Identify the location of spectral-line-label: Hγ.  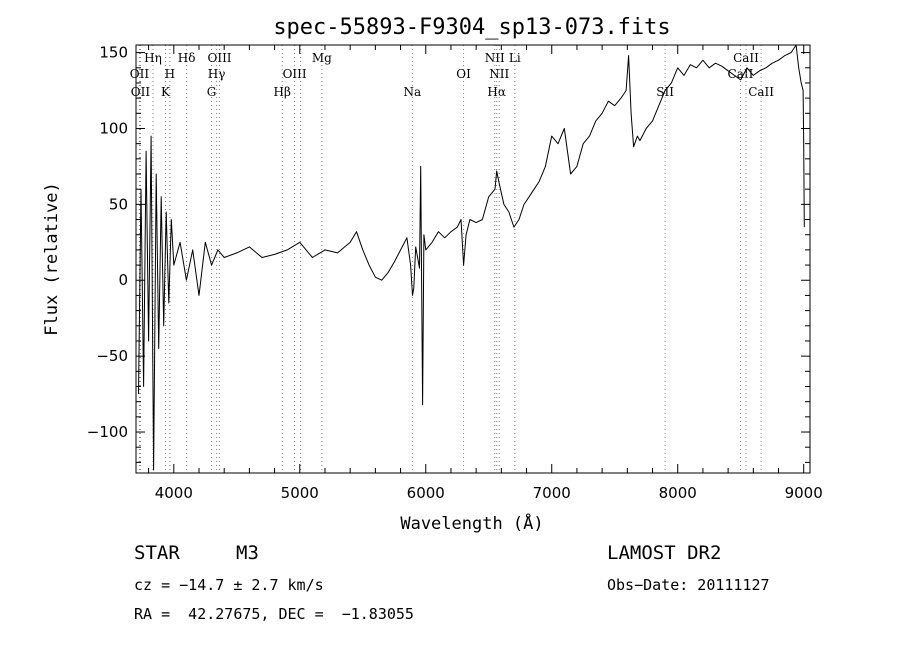
(217, 74).